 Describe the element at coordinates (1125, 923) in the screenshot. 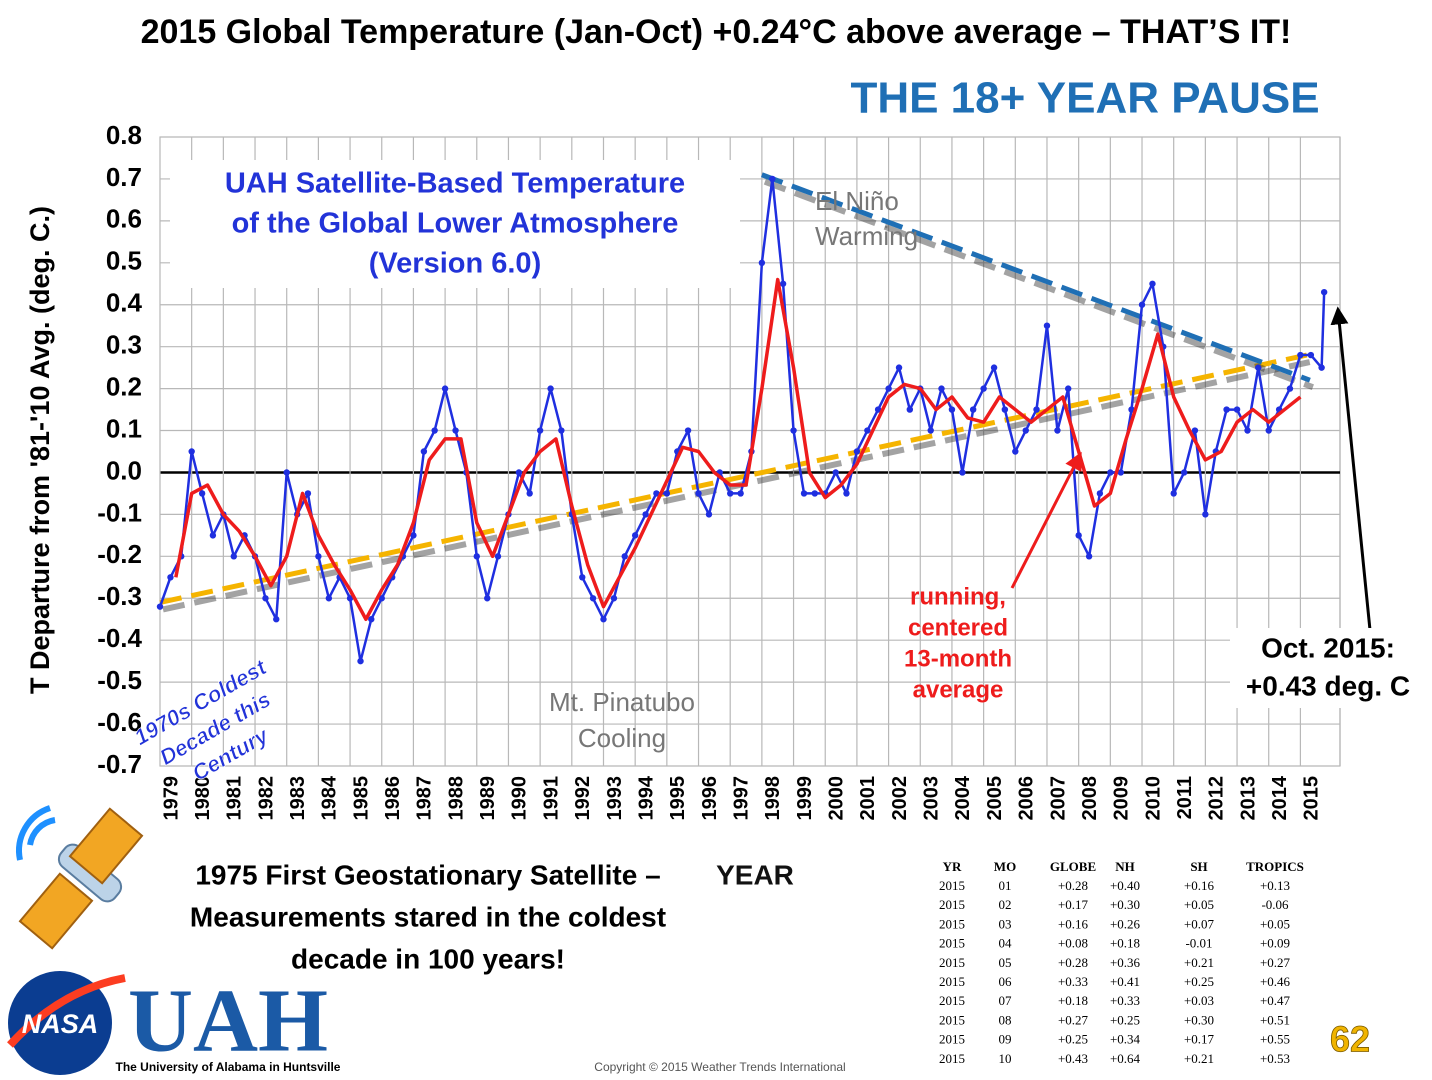

I see `table-cell: +0.26` at that location.